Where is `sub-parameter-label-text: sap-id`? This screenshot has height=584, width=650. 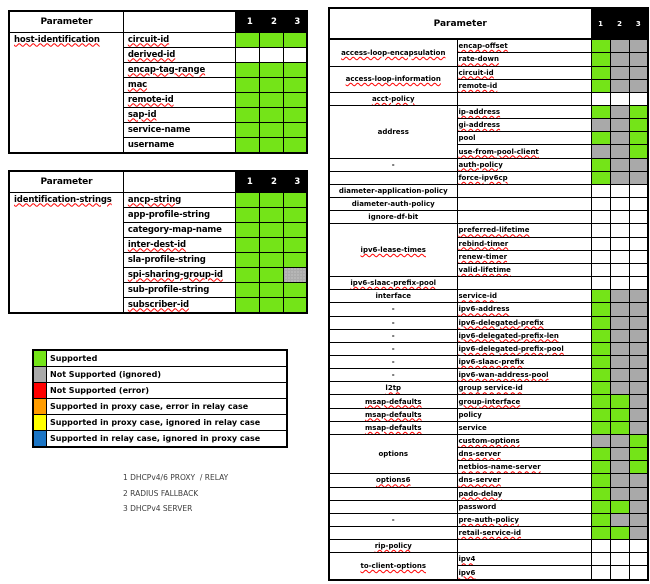 sub-parameter-label-text: sap-id is located at coordinates (142, 114).